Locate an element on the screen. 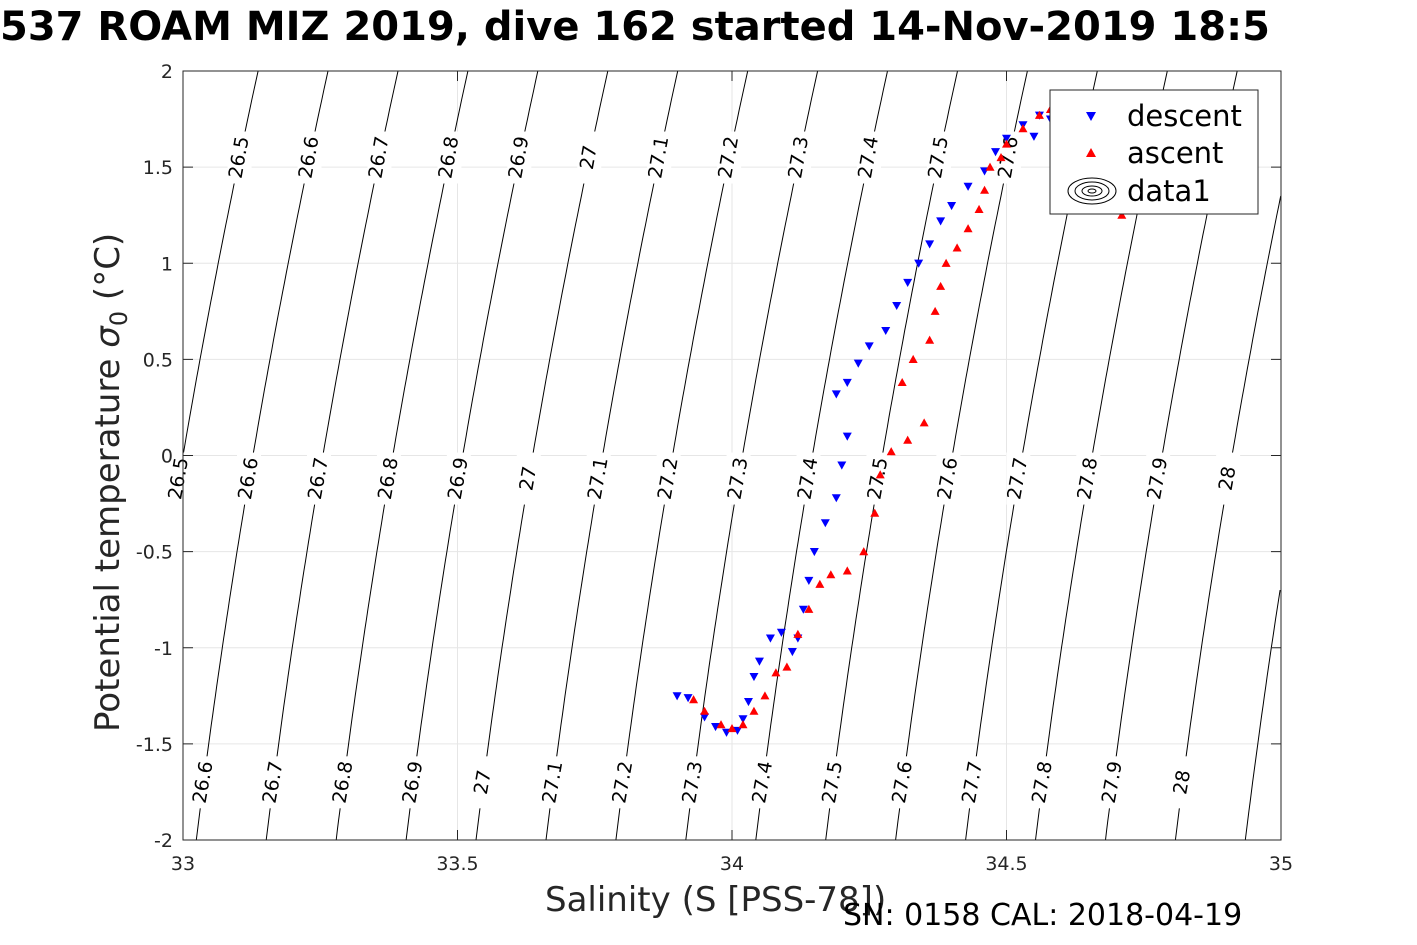 The width and height of the screenshot is (1417, 945). y-tick-label: 0 is located at coordinates (167, 457).